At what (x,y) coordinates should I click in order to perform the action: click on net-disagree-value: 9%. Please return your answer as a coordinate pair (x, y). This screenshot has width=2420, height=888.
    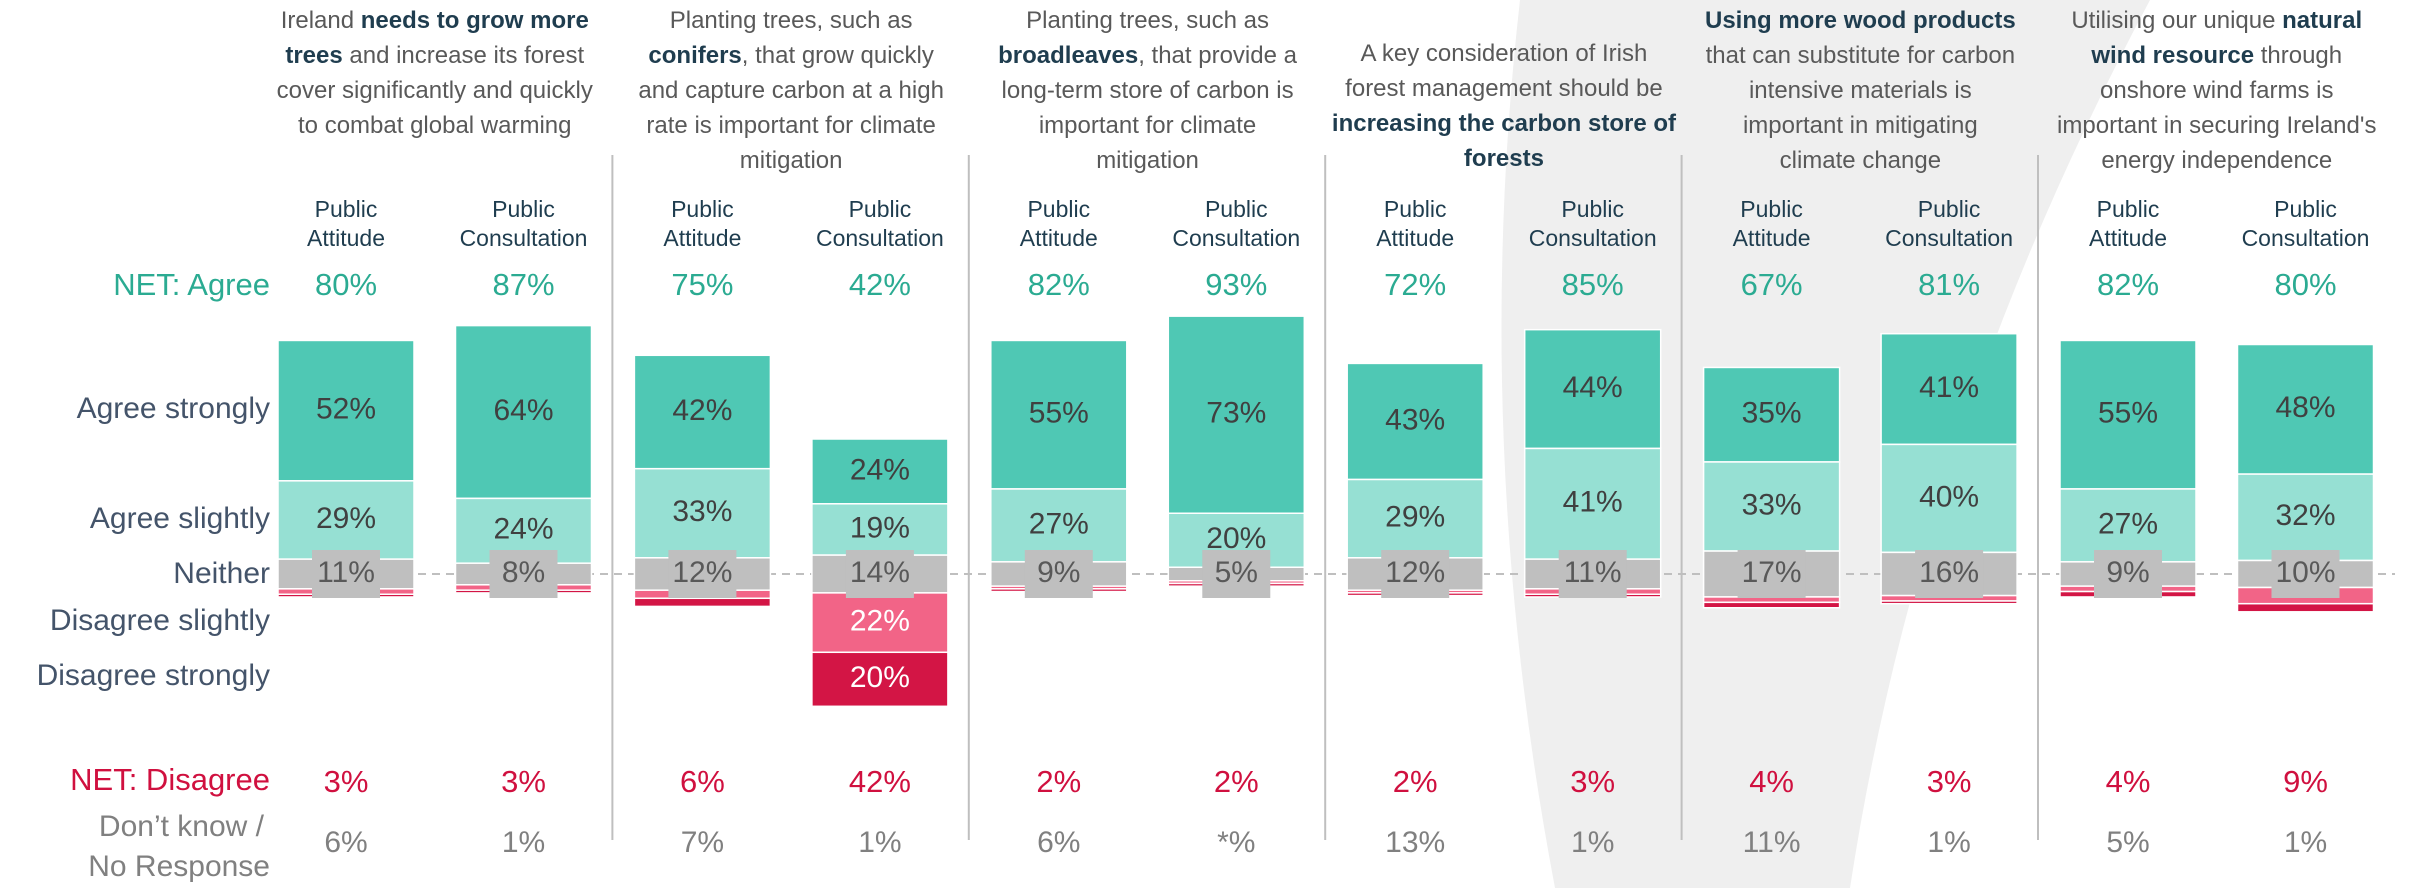
    Looking at the image, I should click on (2305, 781).